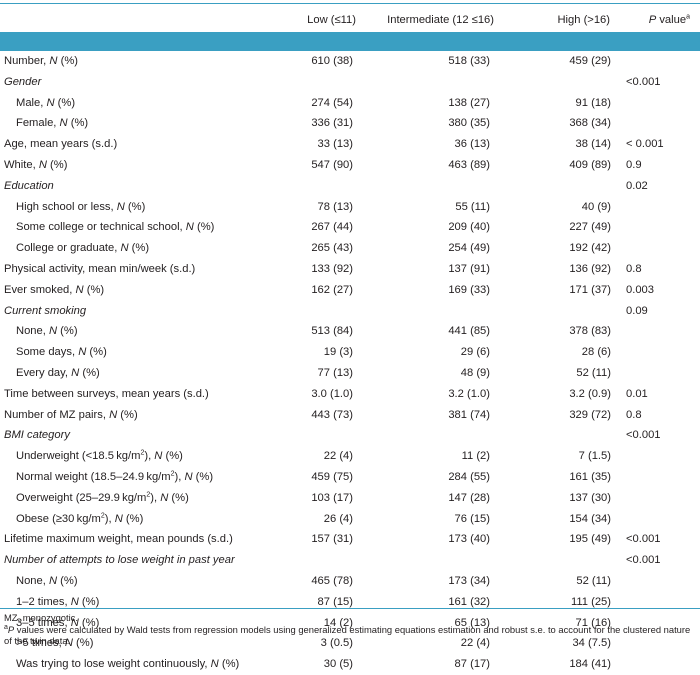 This screenshot has width=700, height=675. I want to click on value-intermediate: 3.2 (1.0), so click(469, 393).